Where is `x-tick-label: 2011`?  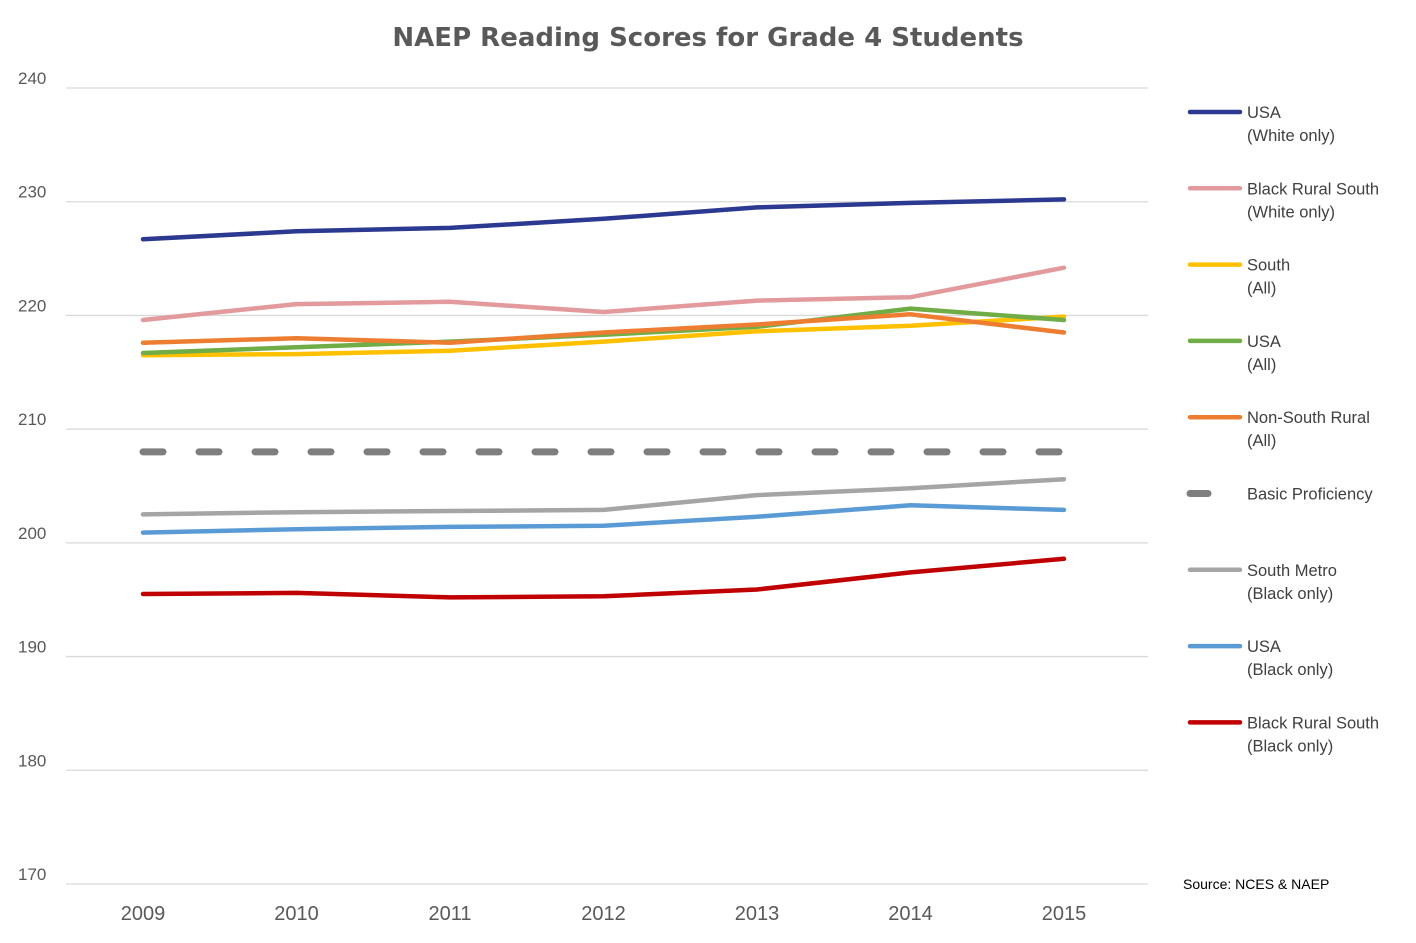
x-tick-label: 2011 is located at coordinates (449, 914).